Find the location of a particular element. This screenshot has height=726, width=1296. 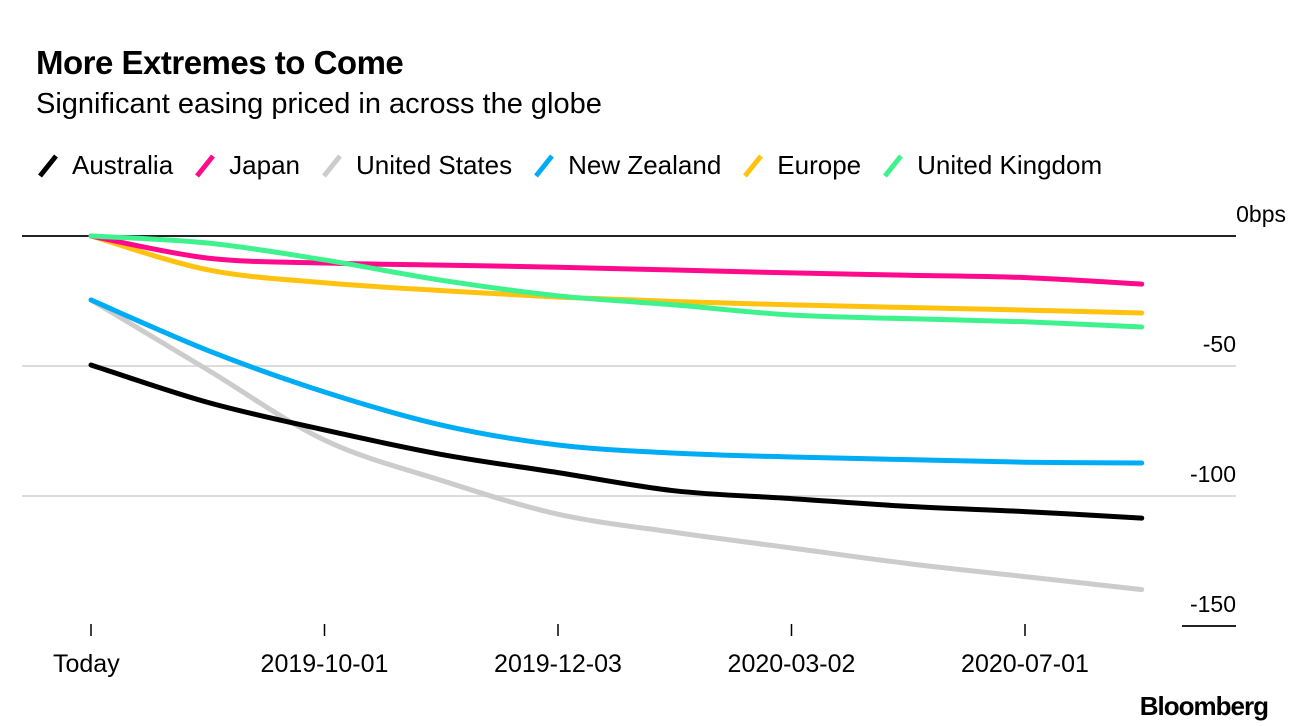

y-tick-label: -150 is located at coordinates (1213, 604).